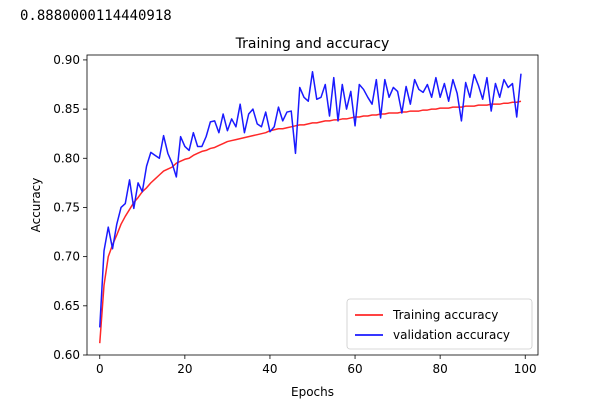  I want to click on x-tick-label: 0, so click(100, 369).